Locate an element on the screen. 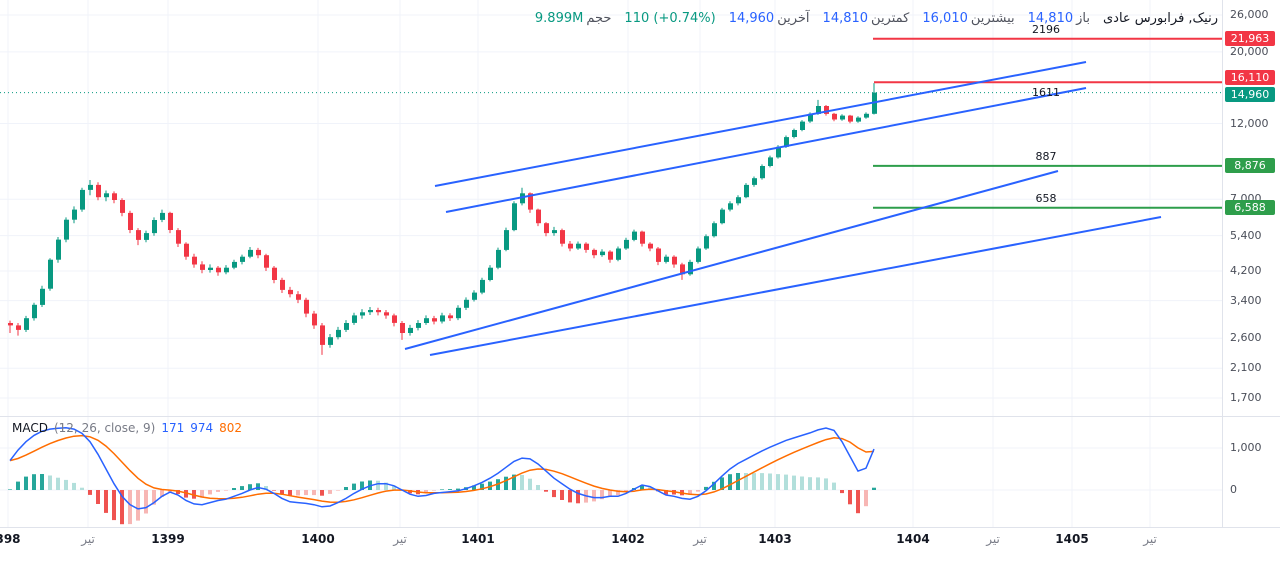 The height and width of the screenshot is (561, 1280). price-axis-label: 2,600 is located at coordinates (1246, 338).